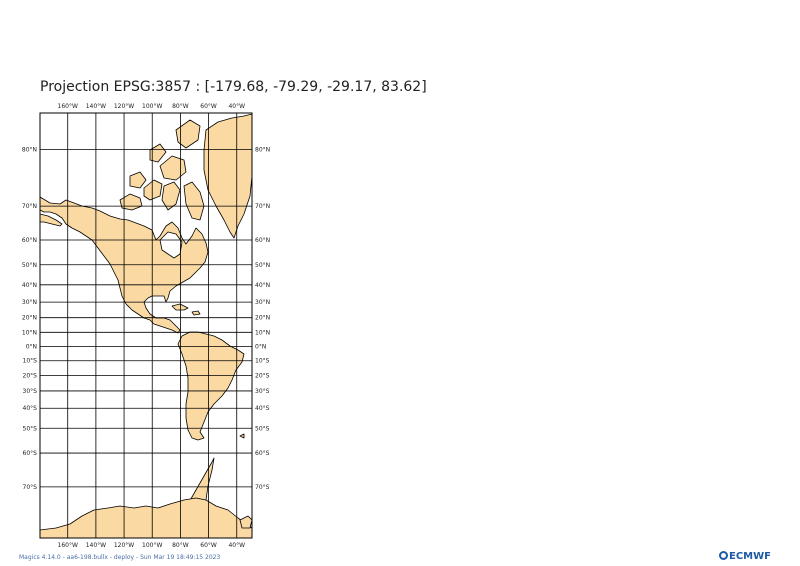 The image size is (800, 566). I want to click on falkland-islands, so click(242, 436).